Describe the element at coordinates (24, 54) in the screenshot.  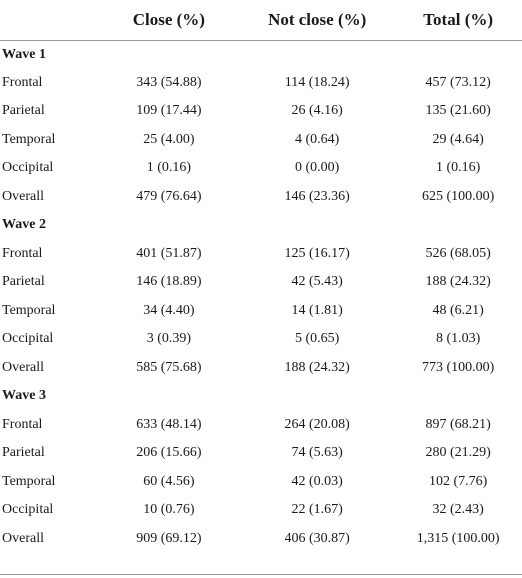
I see `wave-label: Wave 1` at that location.